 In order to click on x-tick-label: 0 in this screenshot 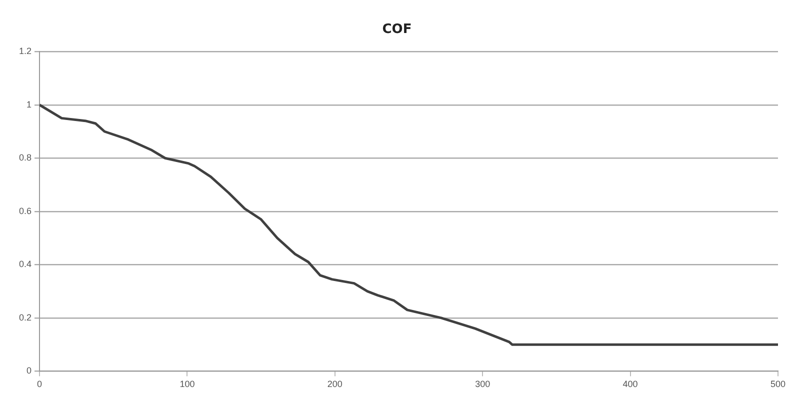, I will do `click(39, 384)`.